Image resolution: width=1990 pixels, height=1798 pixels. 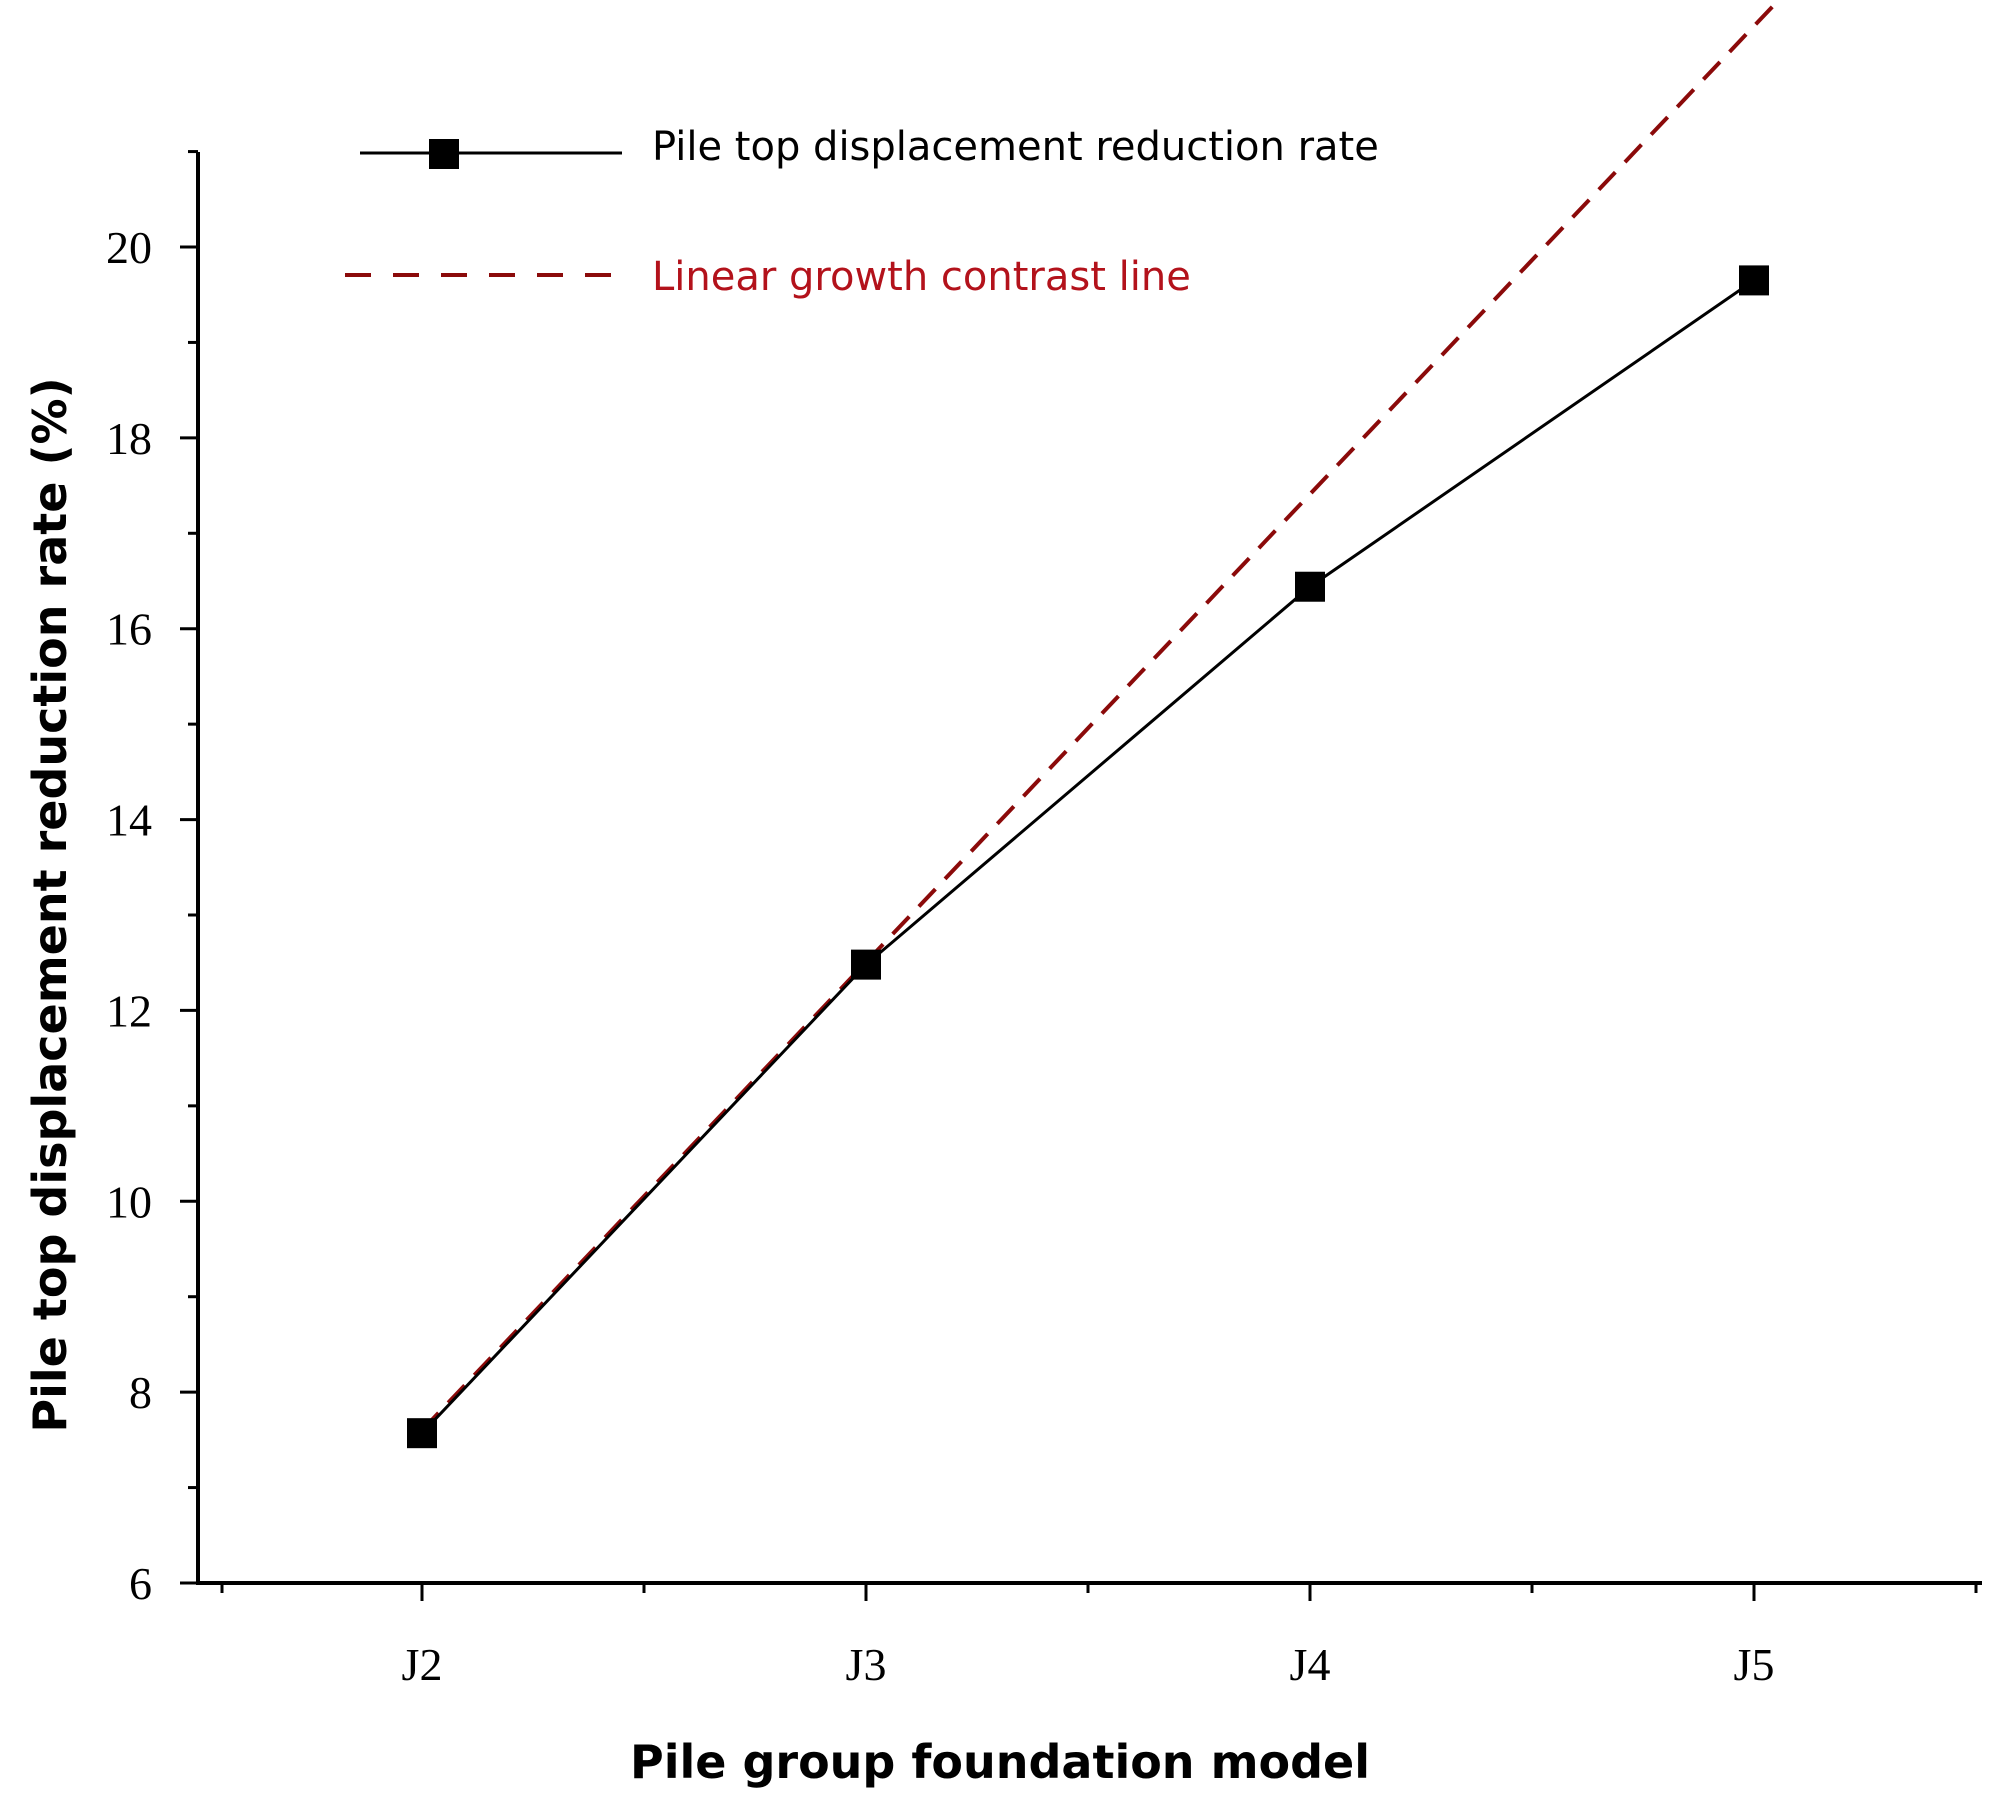 I want to click on y-tick-label: 8, so click(x=140, y=1392).